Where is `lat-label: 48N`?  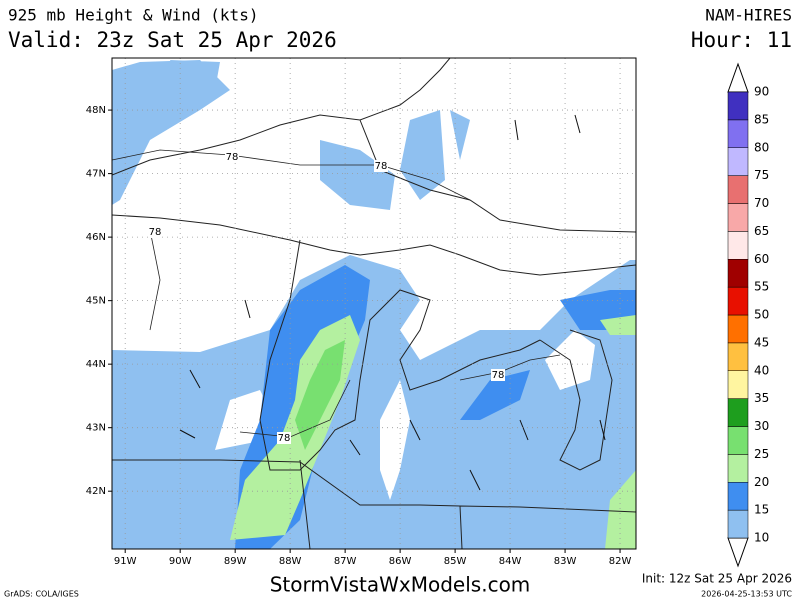 lat-label: 48N is located at coordinates (96, 110).